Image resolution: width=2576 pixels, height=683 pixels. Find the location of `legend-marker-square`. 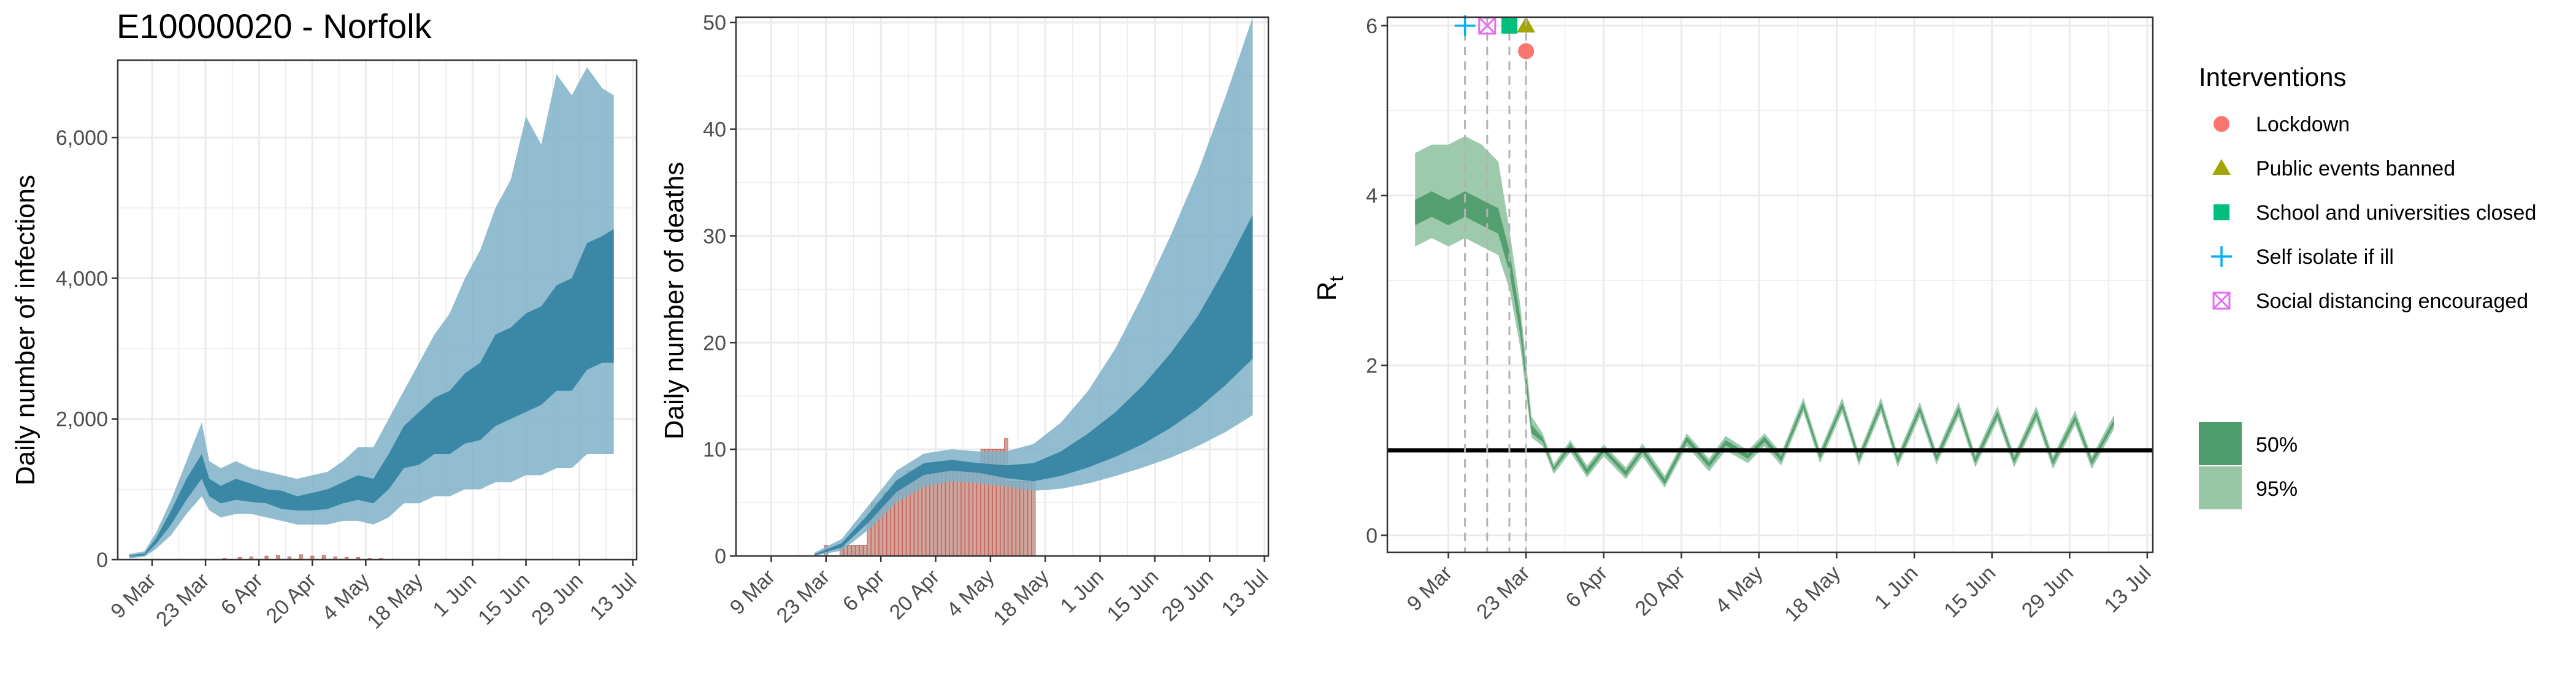

legend-marker-square is located at coordinates (2221, 212).